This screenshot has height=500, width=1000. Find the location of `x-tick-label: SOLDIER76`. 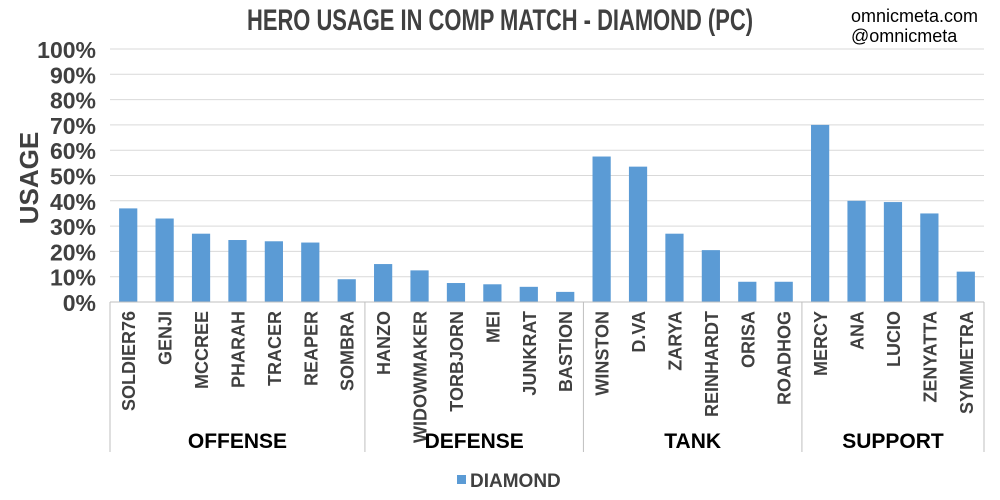

x-tick-label: SOLDIER76 is located at coordinates (129, 361).